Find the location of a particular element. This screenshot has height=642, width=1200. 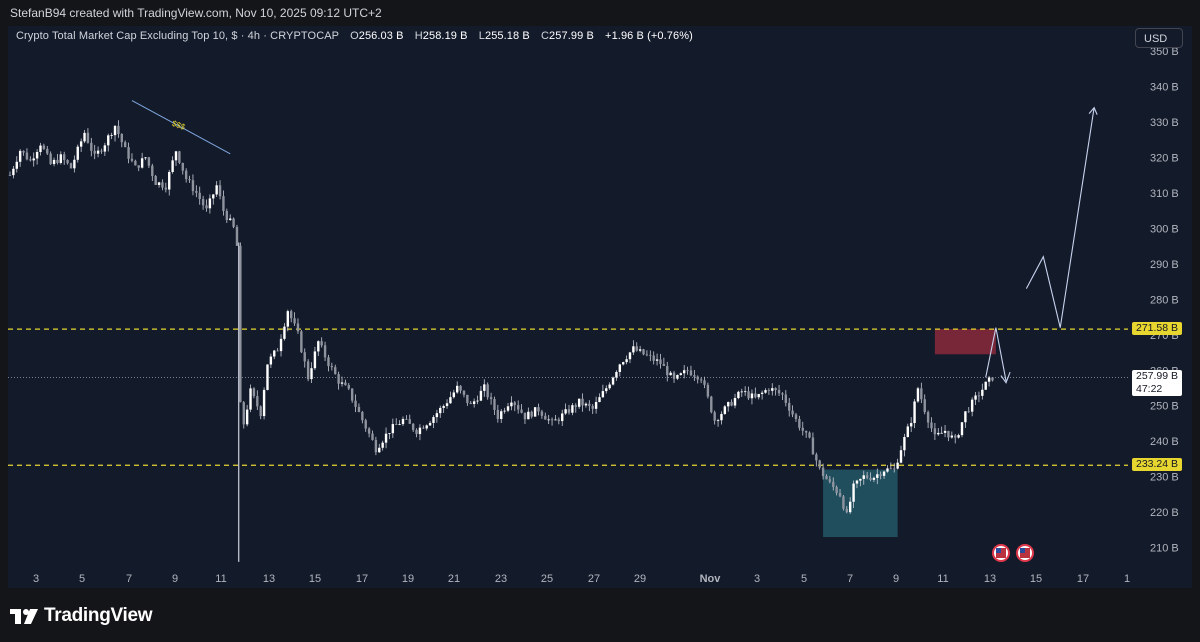

y-tick-label: 280 B is located at coordinates (1164, 300).